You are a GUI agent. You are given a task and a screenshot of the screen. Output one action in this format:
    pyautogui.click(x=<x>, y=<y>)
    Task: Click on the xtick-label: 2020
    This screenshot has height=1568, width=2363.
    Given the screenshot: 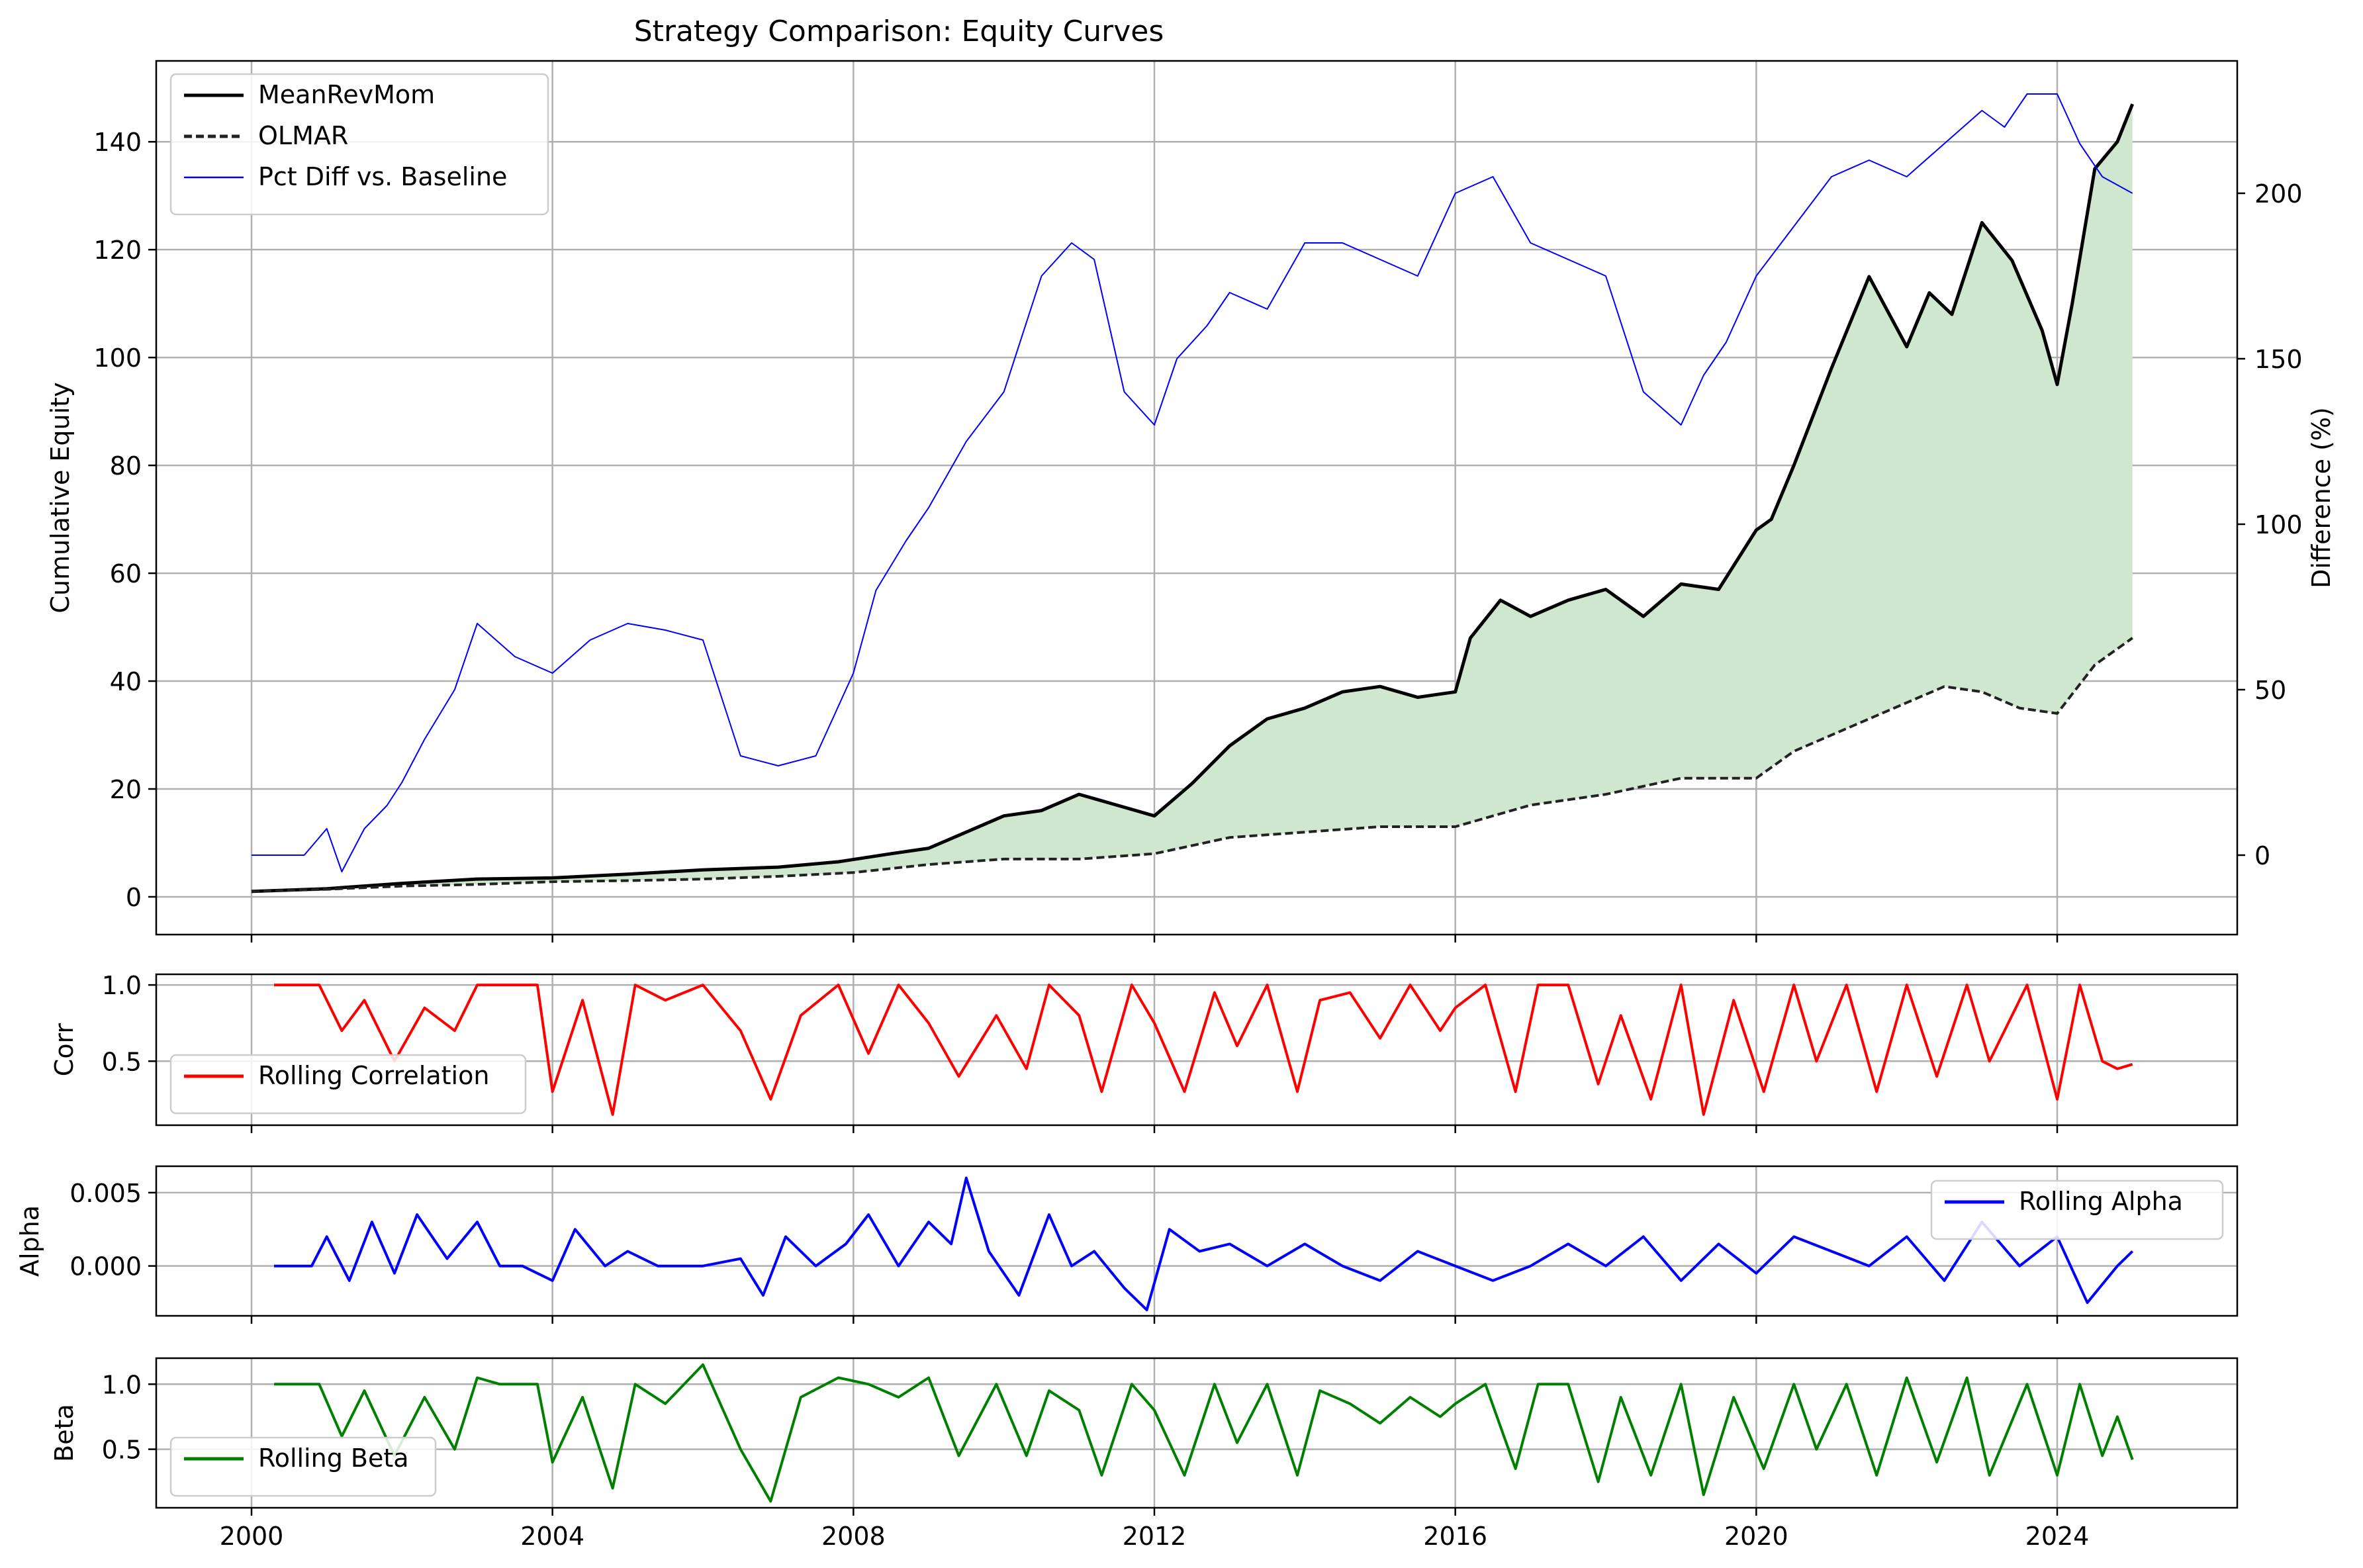 What is the action you would take?
    pyautogui.click(x=1756, y=1536)
    